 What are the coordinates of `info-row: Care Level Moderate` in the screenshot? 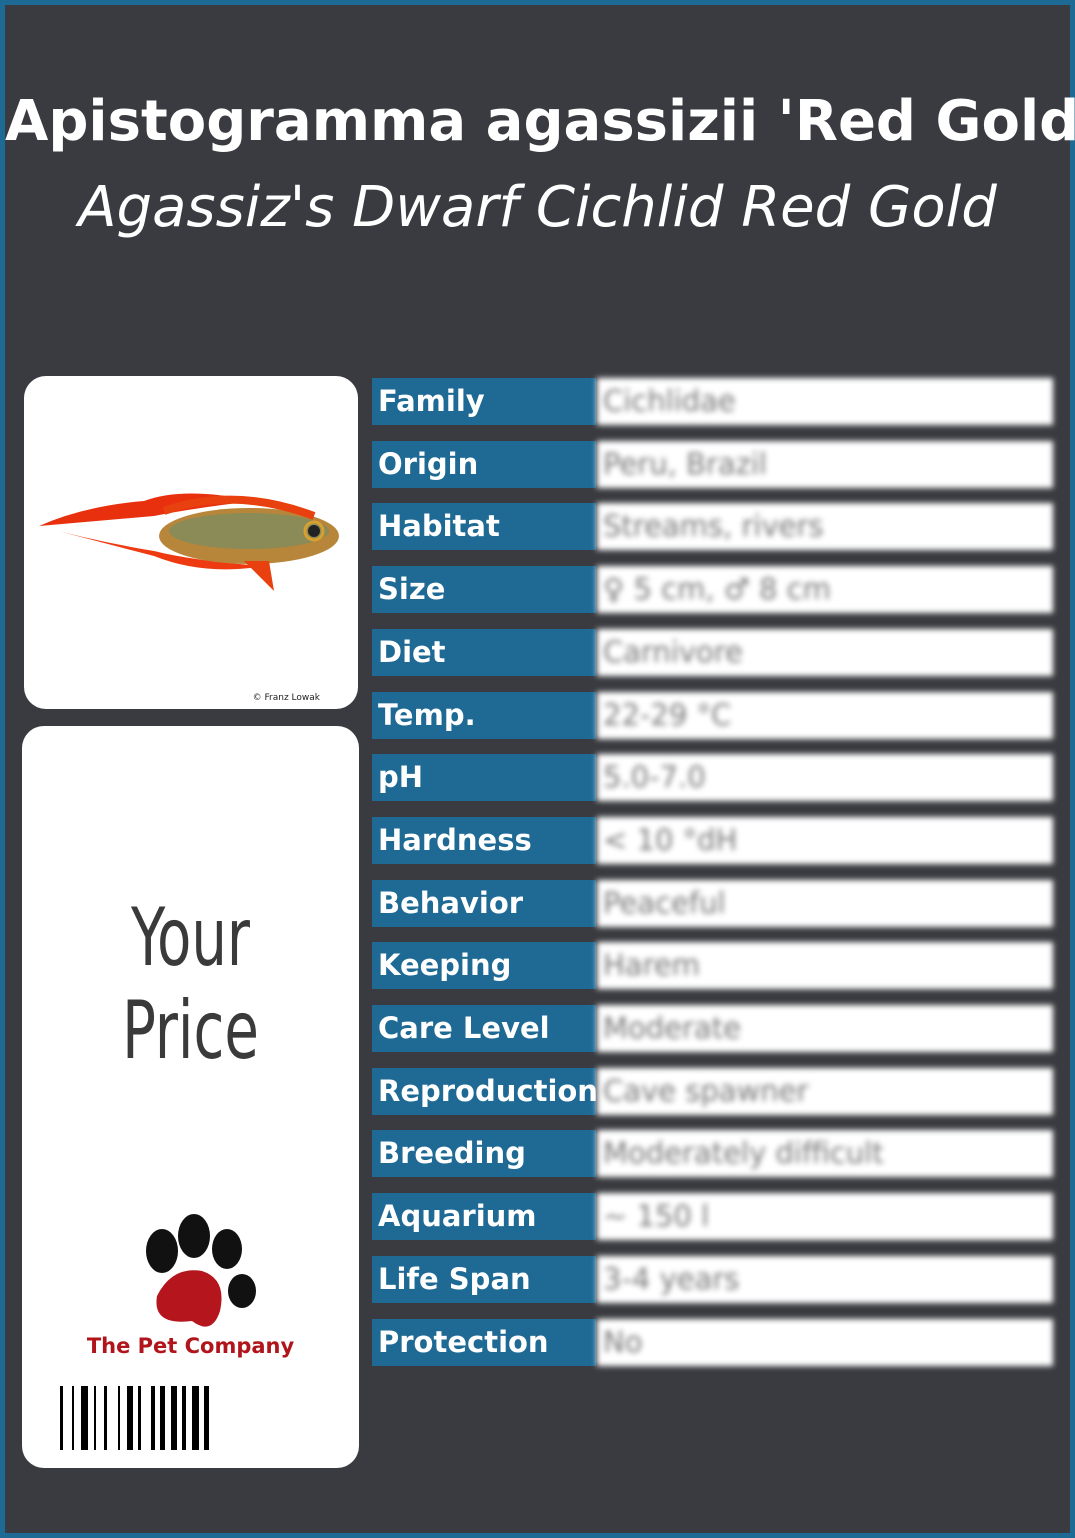 It's located at (712, 1028).